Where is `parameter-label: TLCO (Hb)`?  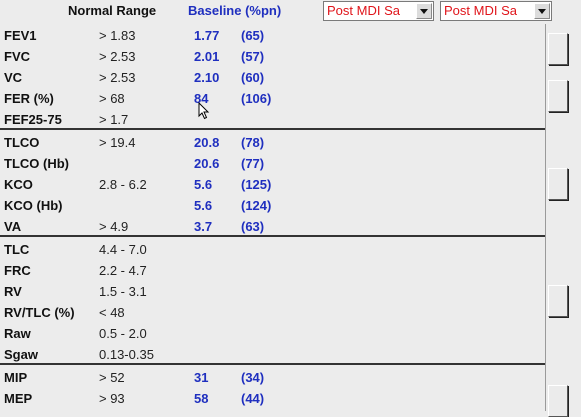 parameter-label: TLCO (Hb) is located at coordinates (36, 163).